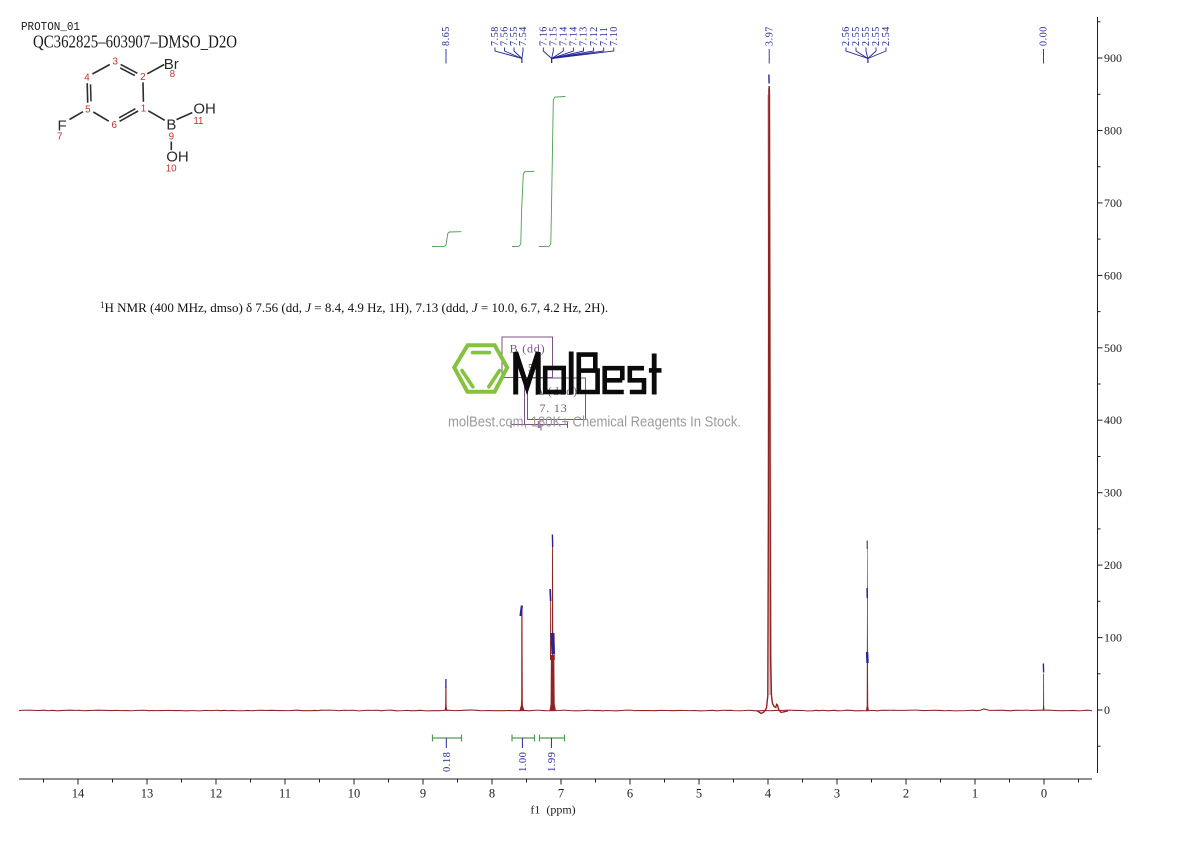 This screenshot has width=1190, height=841. What do you see at coordinates (552, 762) in the screenshot?
I see `svg-text: 1.99` at bounding box center [552, 762].